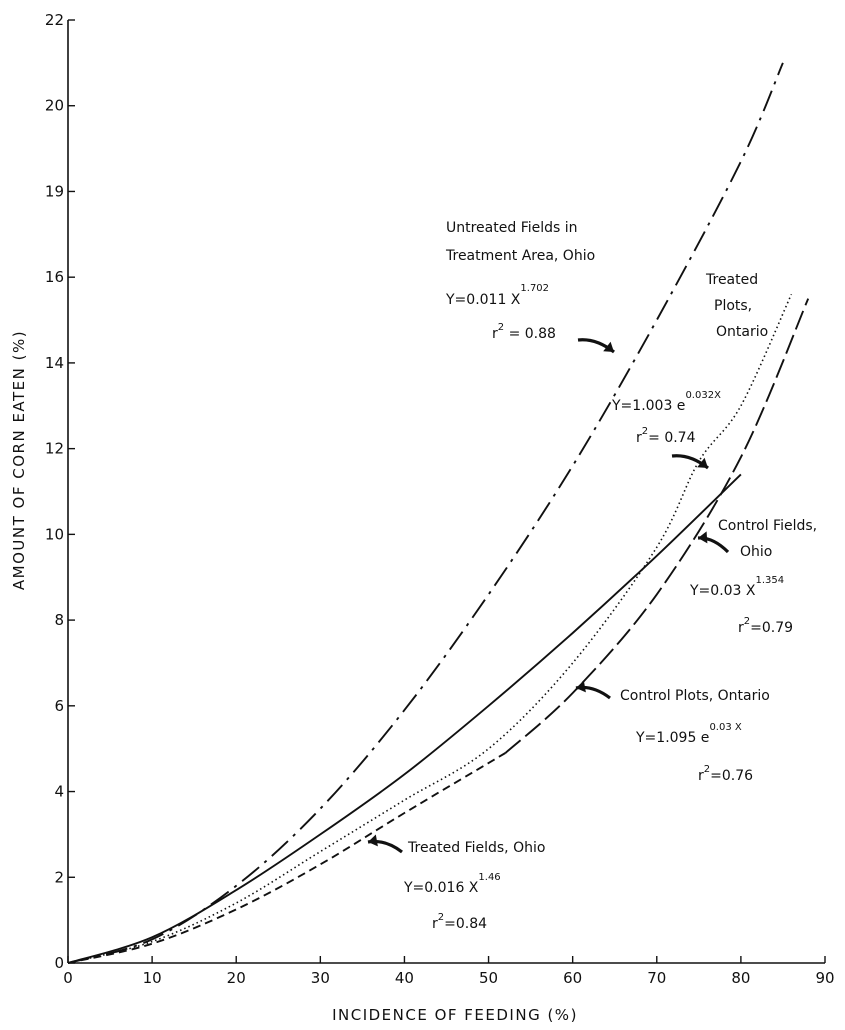 The image size is (845, 1030). What do you see at coordinates (452, 884) in the screenshot?
I see `annotation-treated-fields-equation: Y=0.016 X1.46` at bounding box center [452, 884].